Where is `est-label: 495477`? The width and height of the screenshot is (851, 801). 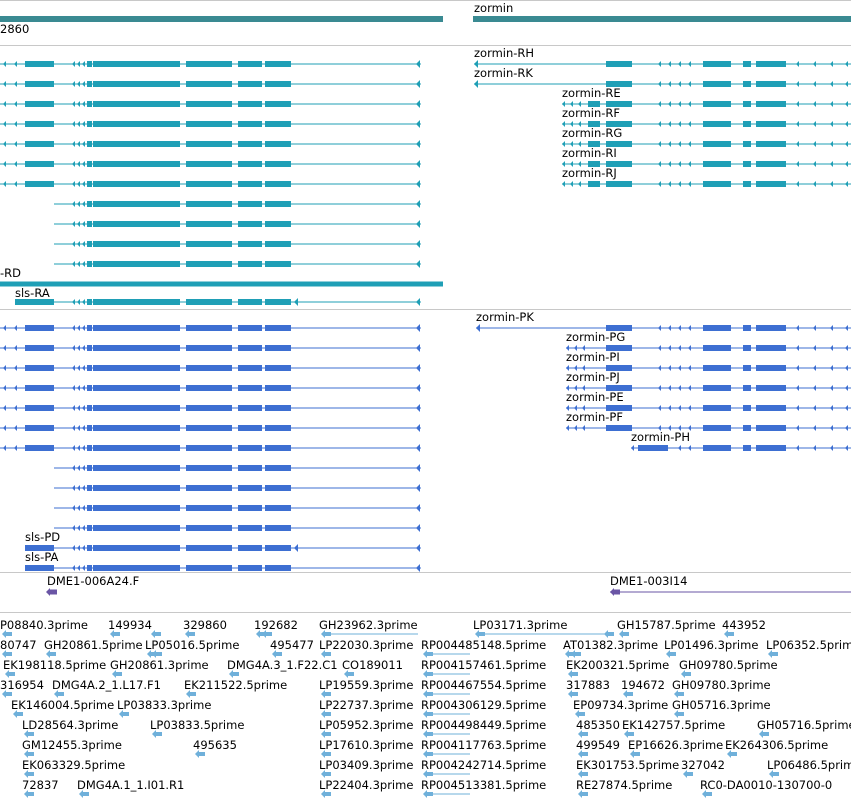
est-label: 495477 is located at coordinates (292, 645).